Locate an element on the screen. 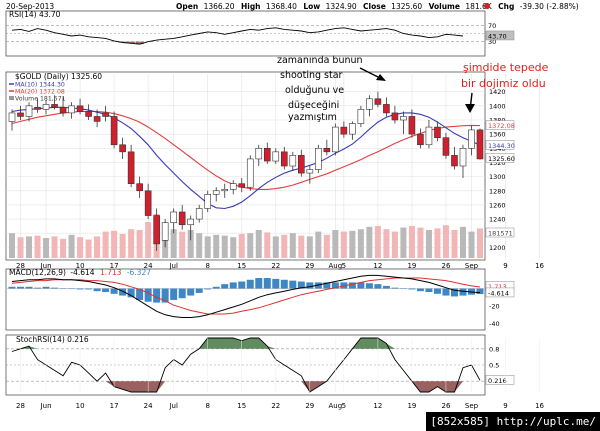  stoch-title: StochRSI(14) 0.216 is located at coordinates (52, 339).